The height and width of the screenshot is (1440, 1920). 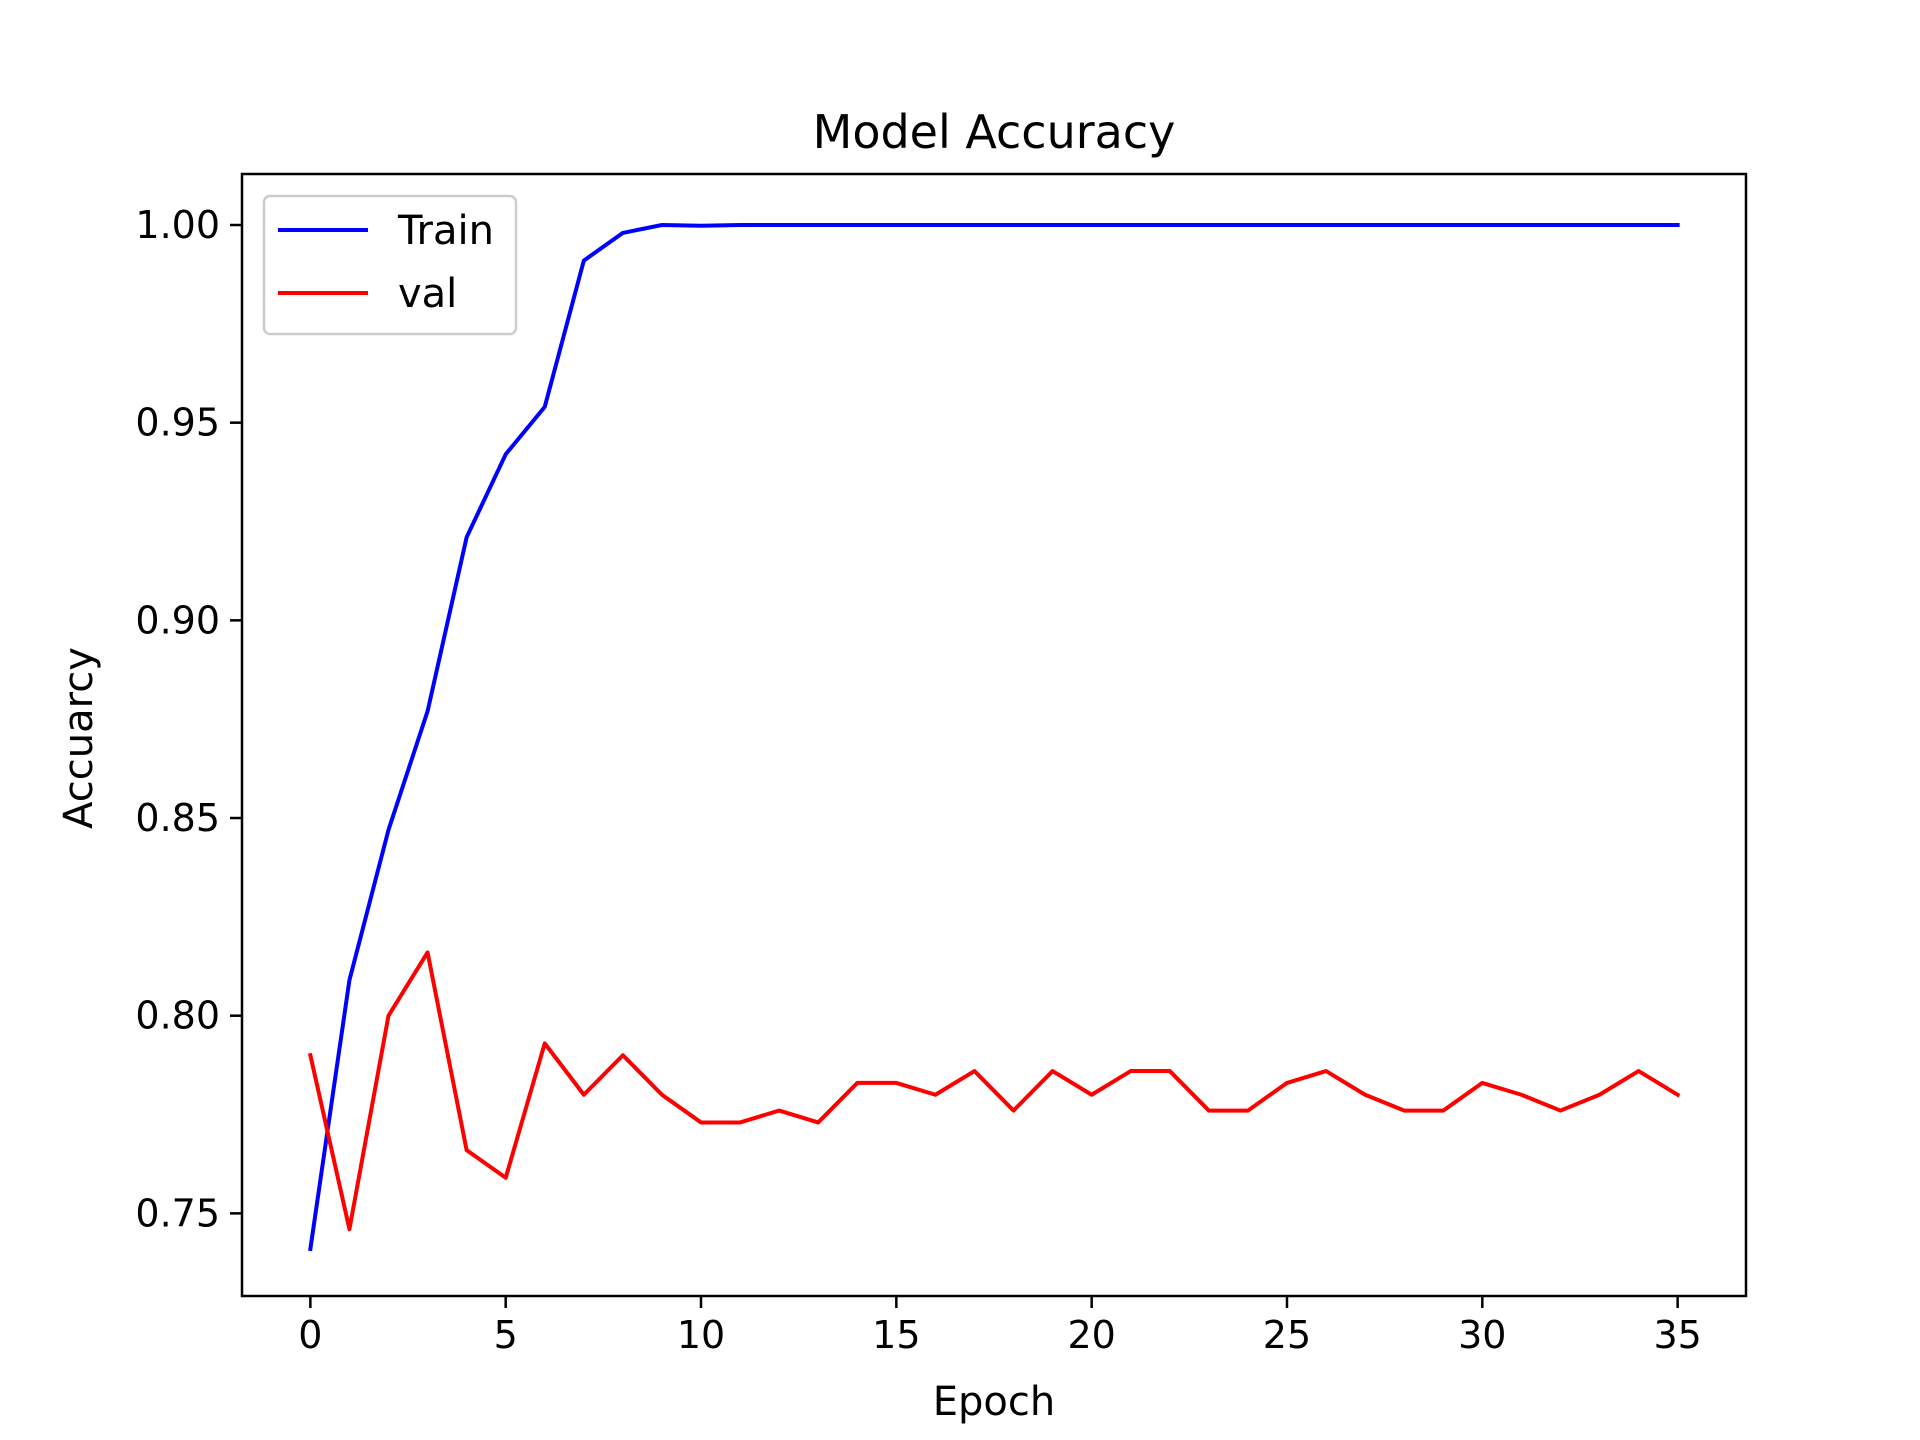 What do you see at coordinates (427, 294) in the screenshot?
I see `legend-label-val: val` at bounding box center [427, 294].